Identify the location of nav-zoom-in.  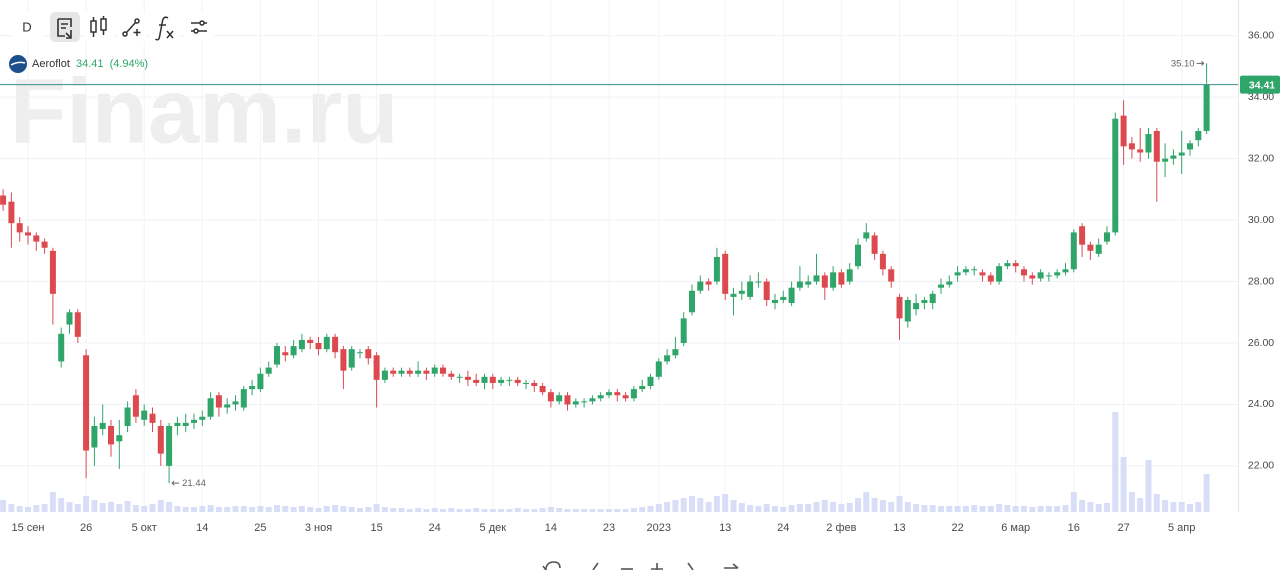
(657, 566).